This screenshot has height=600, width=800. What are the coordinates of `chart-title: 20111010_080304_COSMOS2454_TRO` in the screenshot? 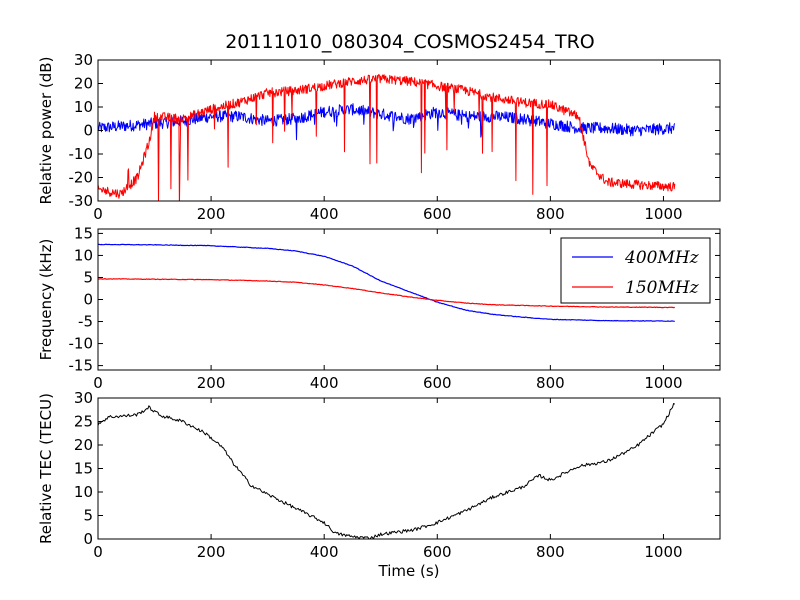 It's located at (410, 42).